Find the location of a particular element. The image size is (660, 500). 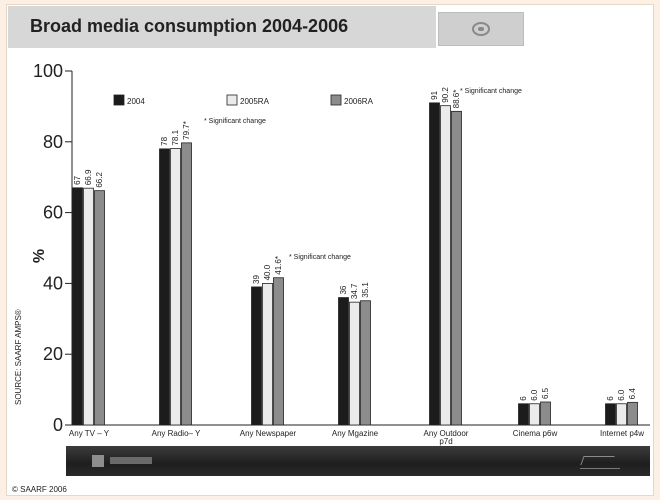

signature-icon is located at coordinates (600, 461).